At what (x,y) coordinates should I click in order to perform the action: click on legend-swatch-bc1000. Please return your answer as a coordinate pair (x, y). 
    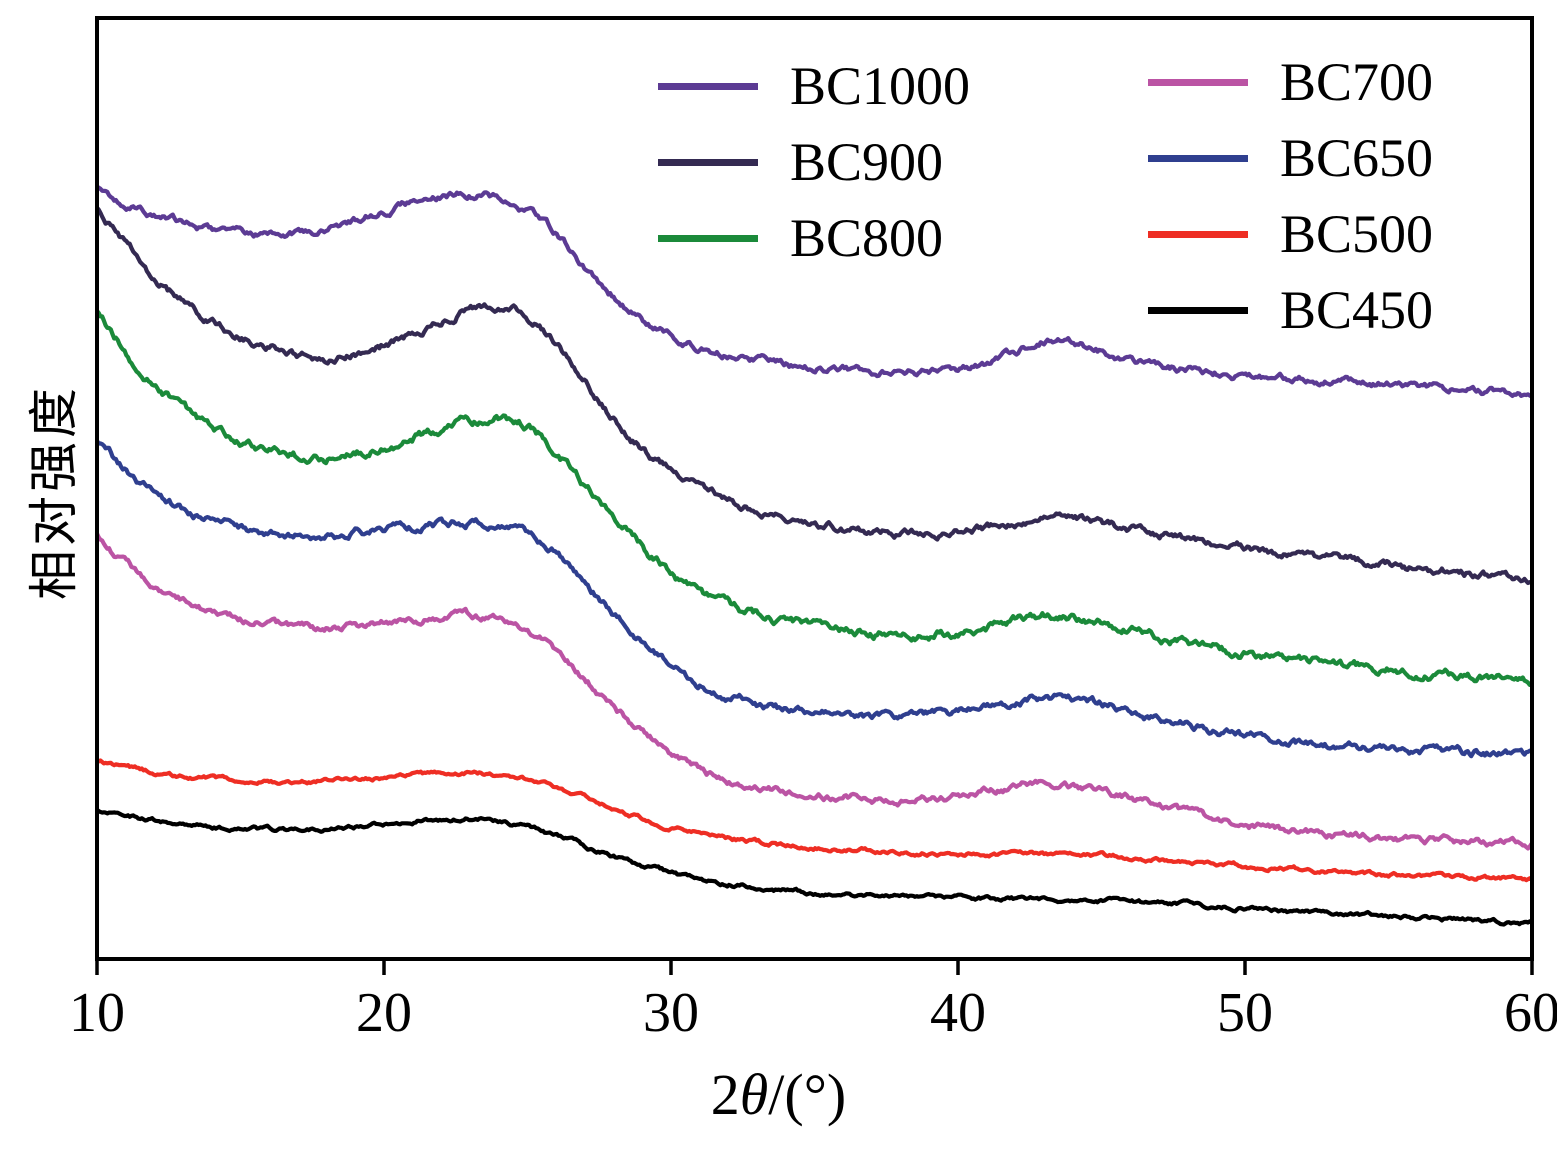
    Looking at the image, I should click on (708, 86).